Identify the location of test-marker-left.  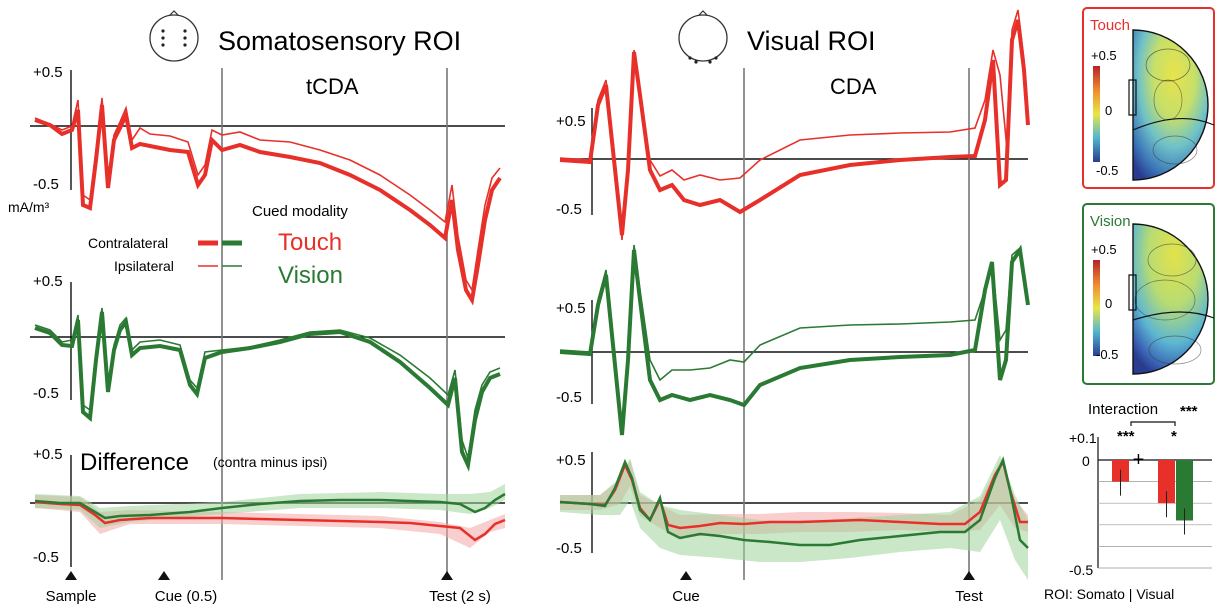
(447, 575).